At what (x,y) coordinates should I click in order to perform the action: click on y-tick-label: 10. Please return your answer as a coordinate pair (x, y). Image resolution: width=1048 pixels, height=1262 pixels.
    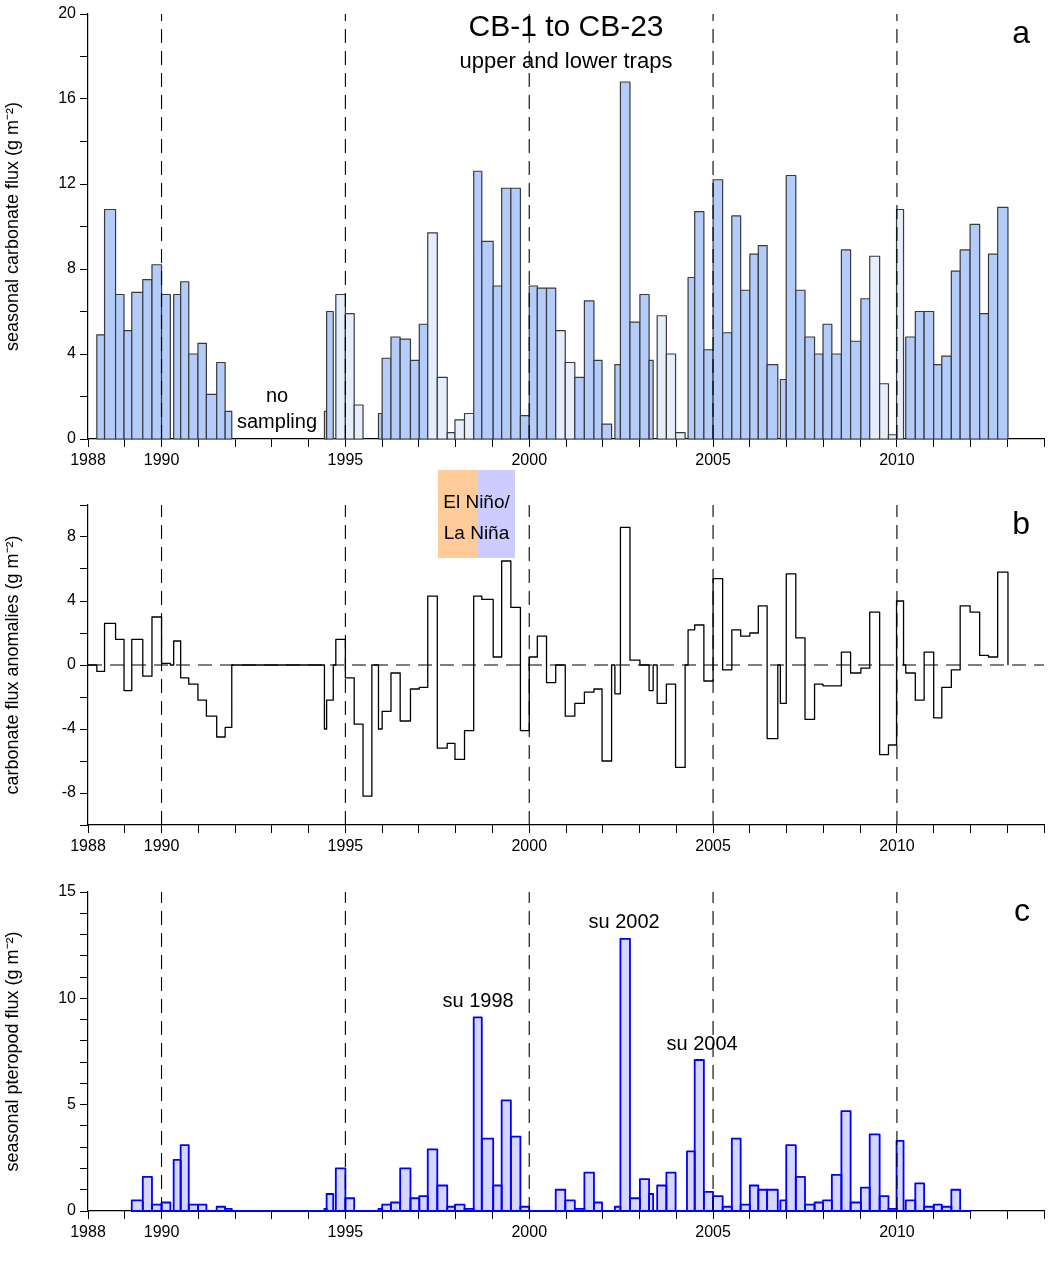
    Looking at the image, I should click on (67, 997).